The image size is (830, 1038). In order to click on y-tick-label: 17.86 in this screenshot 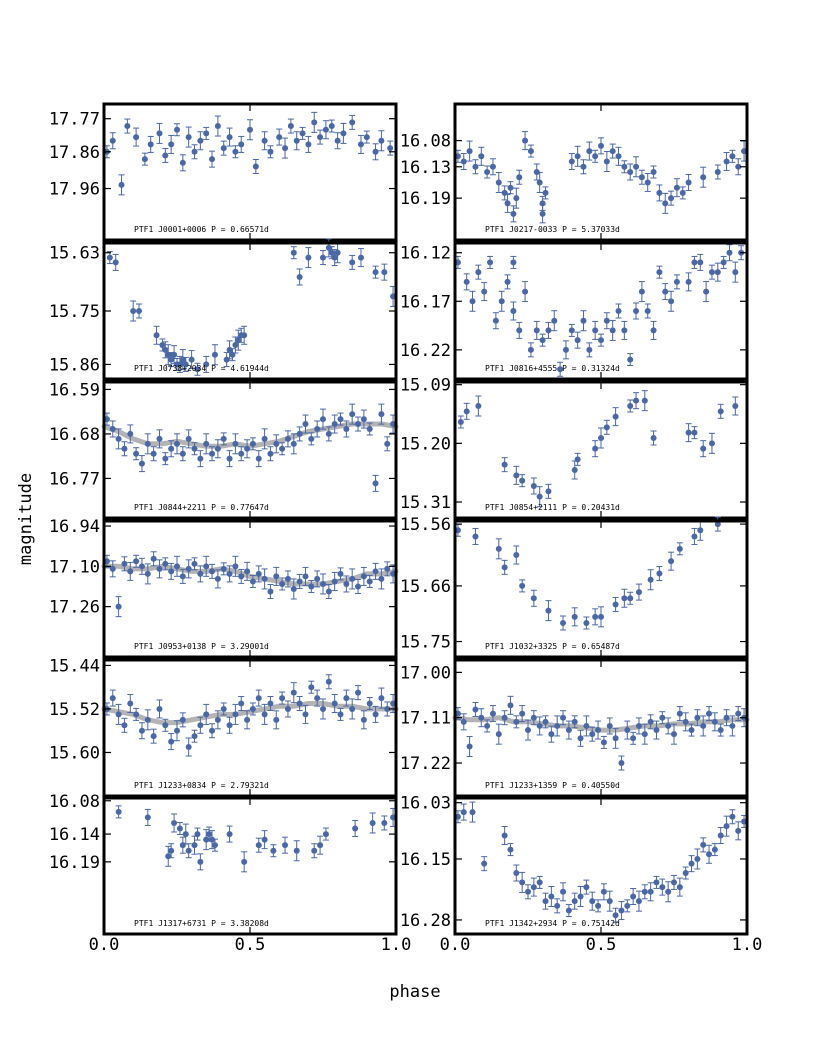, I will do `click(74, 153)`.